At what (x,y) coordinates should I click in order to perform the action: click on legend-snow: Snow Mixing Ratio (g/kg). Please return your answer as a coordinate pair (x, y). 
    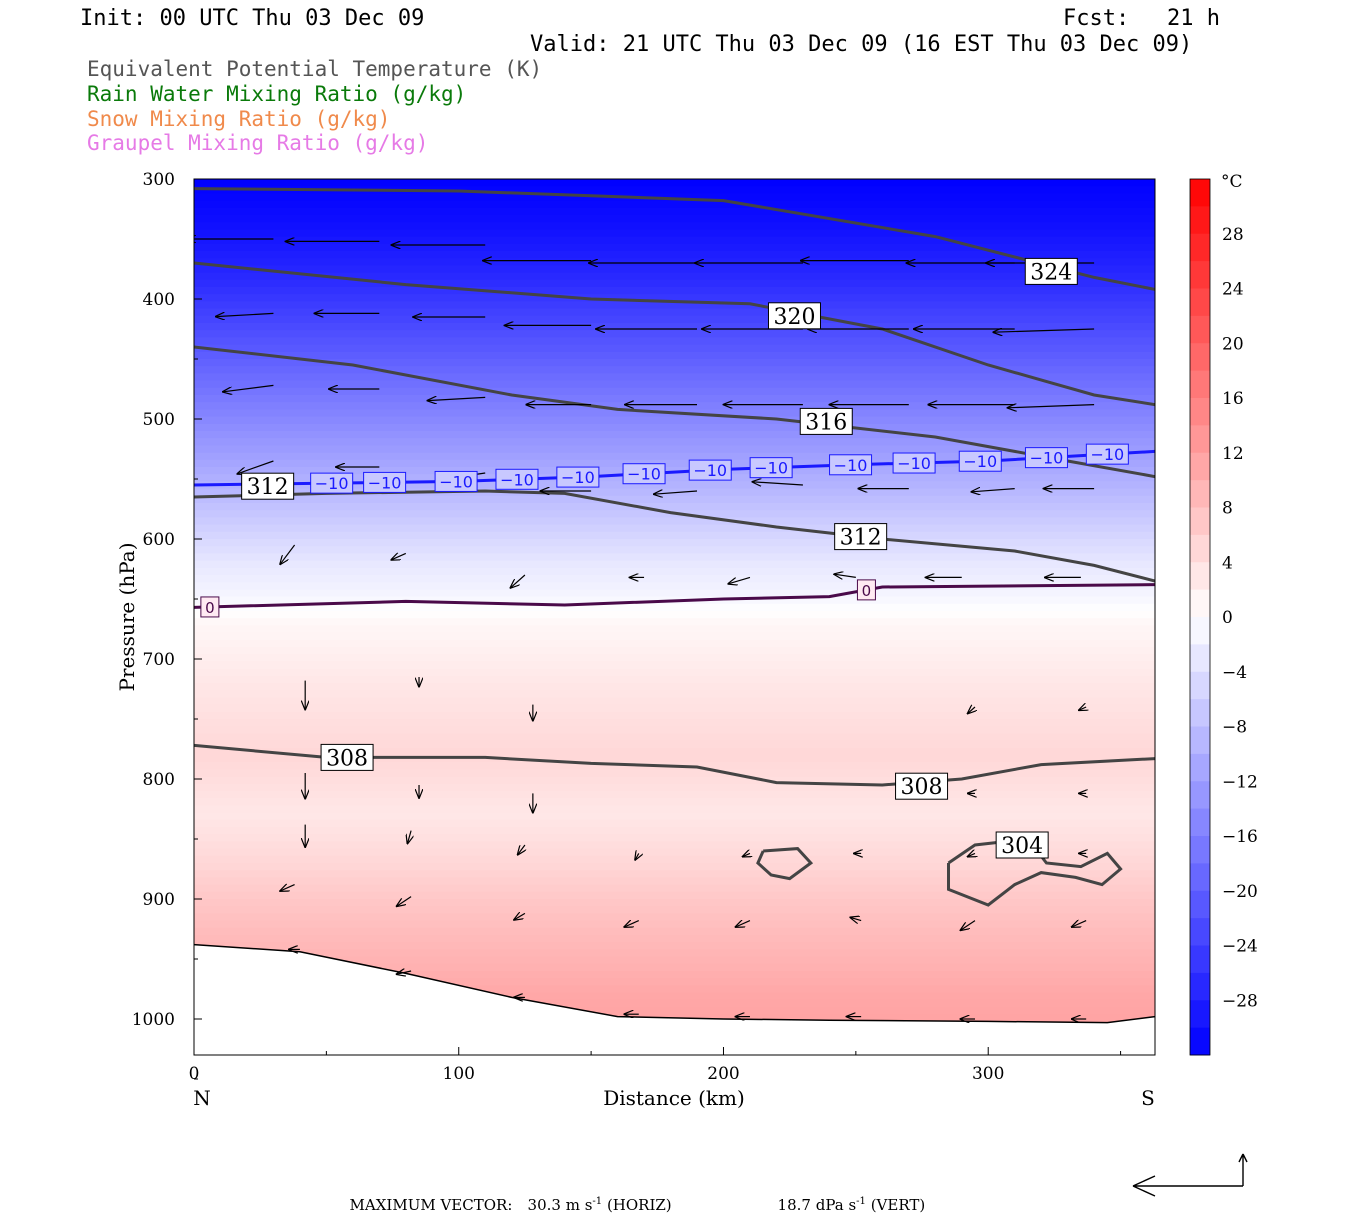
    Looking at the image, I should click on (239, 119).